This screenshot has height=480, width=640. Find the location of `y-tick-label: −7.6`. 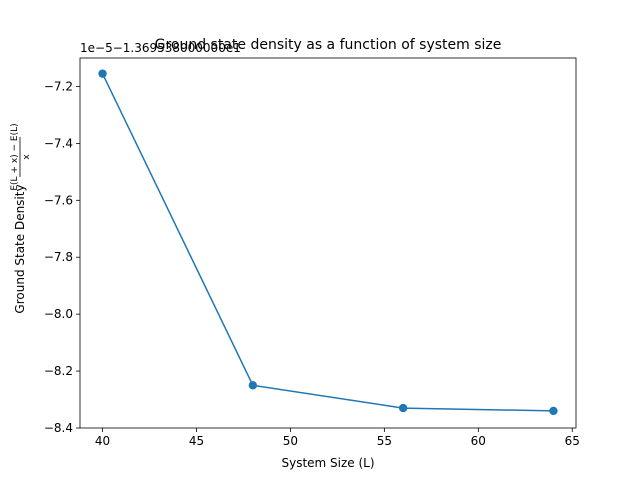

y-tick-label: −7.6 is located at coordinates (58, 200).